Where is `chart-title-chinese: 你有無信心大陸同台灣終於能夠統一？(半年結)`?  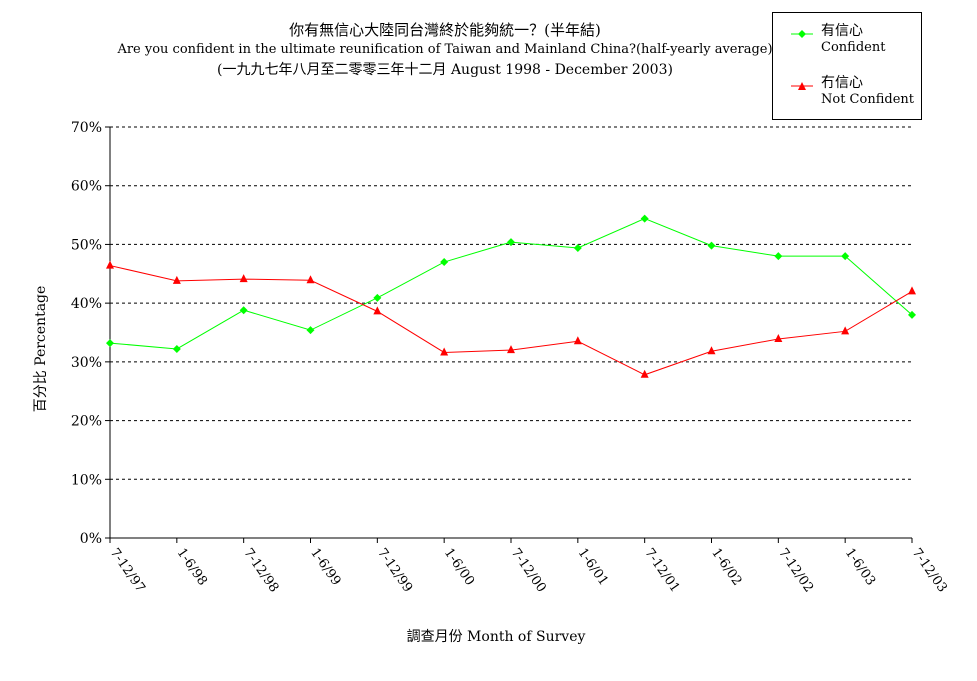
chart-title-chinese: 你有無信心大陸同台灣終於能夠統一？(半年結) is located at coordinates (445, 30).